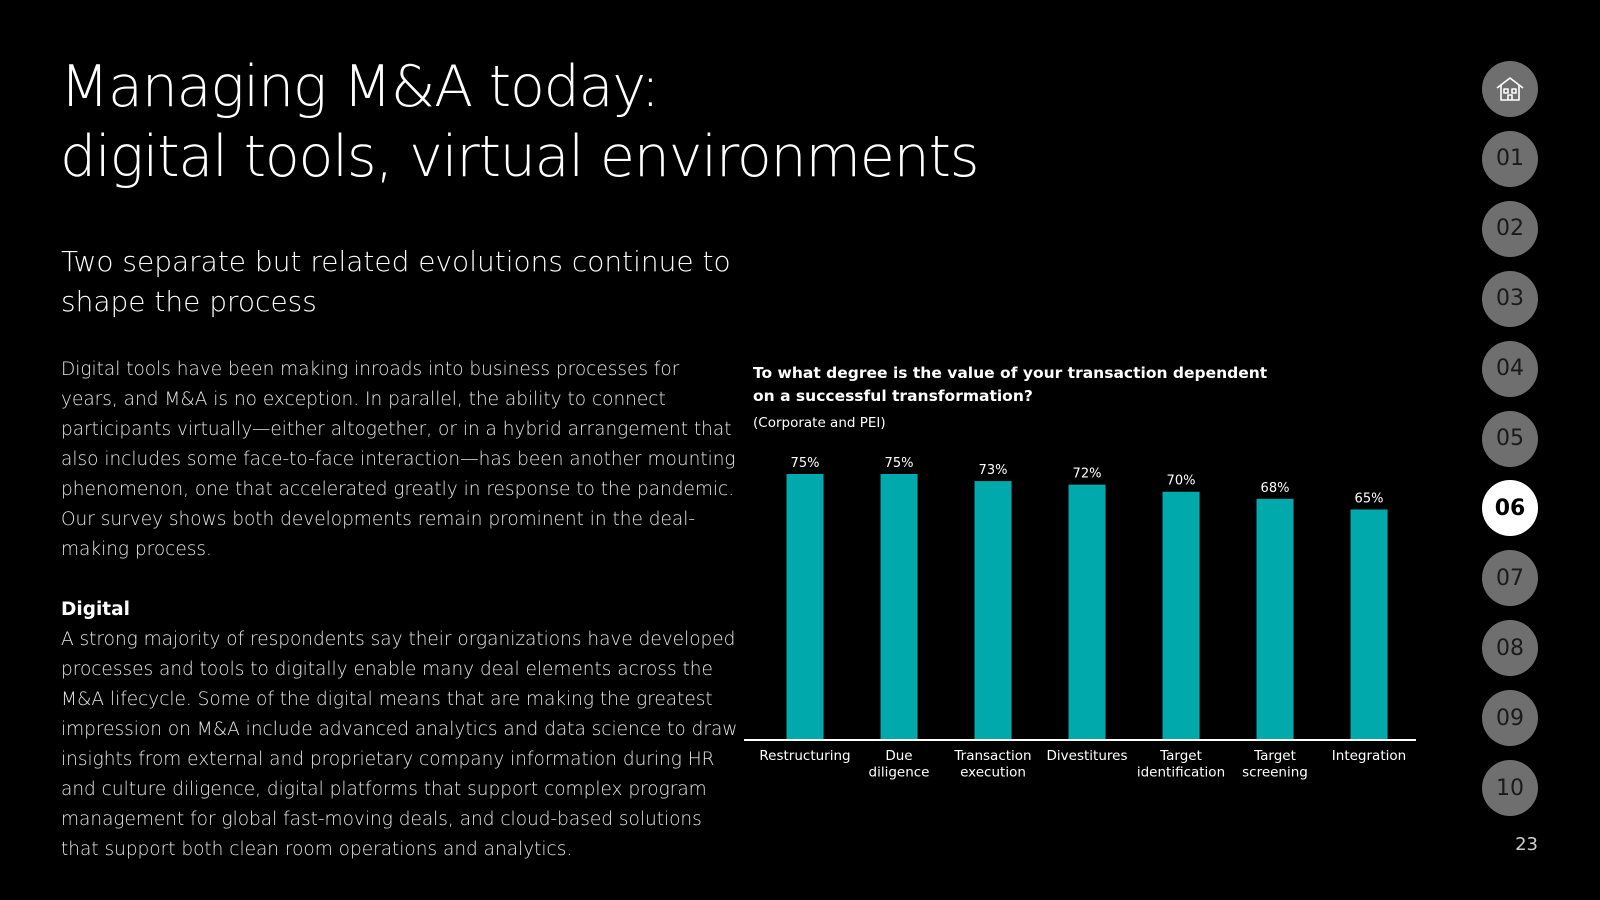  I want to click on nav-item-09: 09, so click(1510, 718).